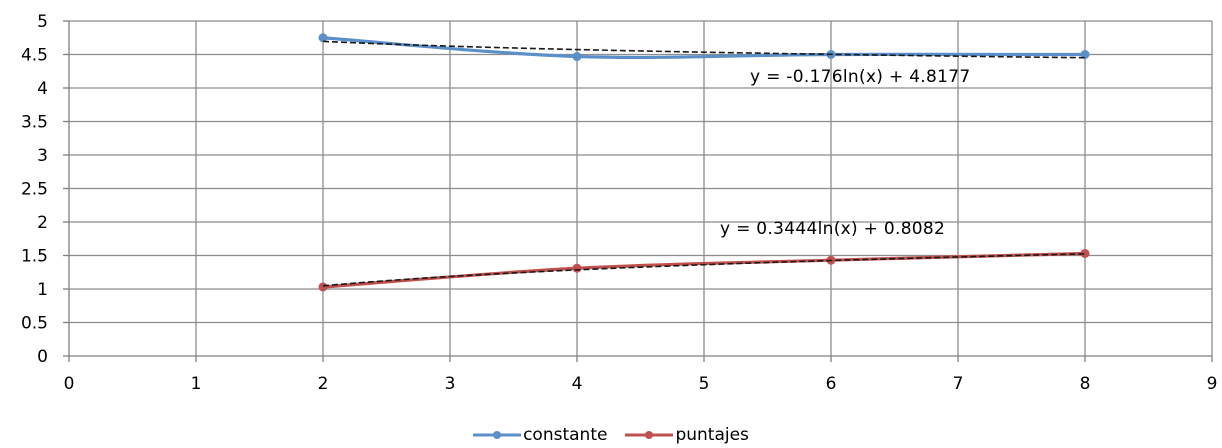 This screenshot has width=1222, height=448. I want to click on x-tick-label: 0, so click(69, 384).